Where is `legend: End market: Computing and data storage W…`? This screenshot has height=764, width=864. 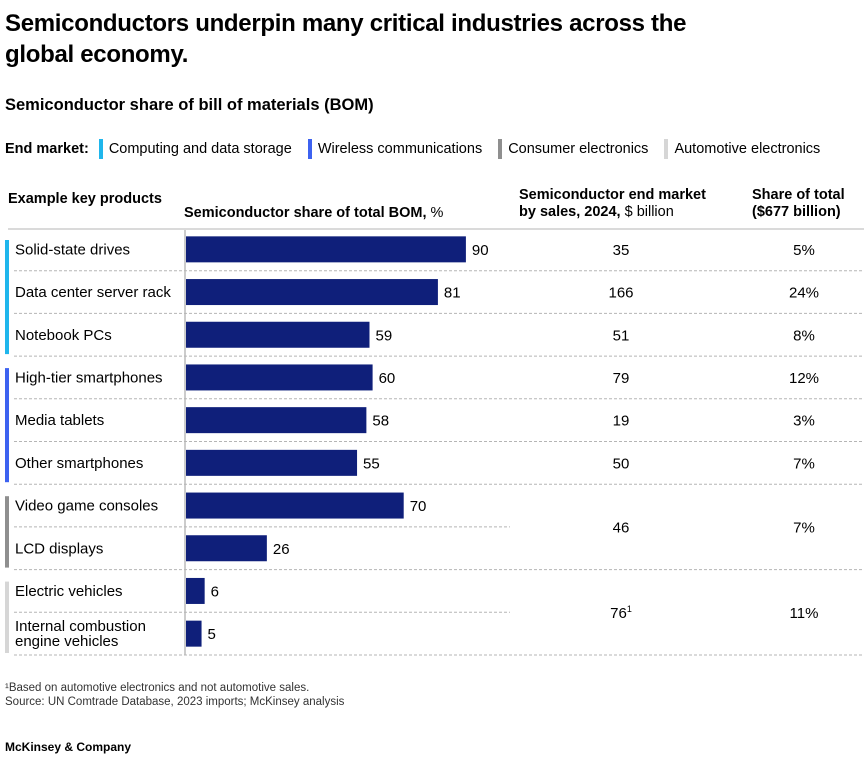 legend: End market: Computing and data storage W… is located at coordinates (420, 149).